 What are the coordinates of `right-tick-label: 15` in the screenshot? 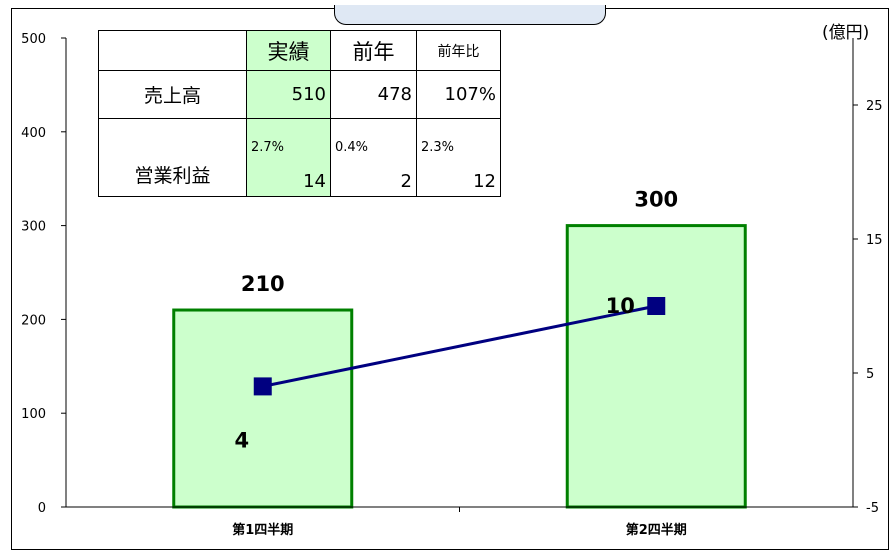 It's located at (874, 240).